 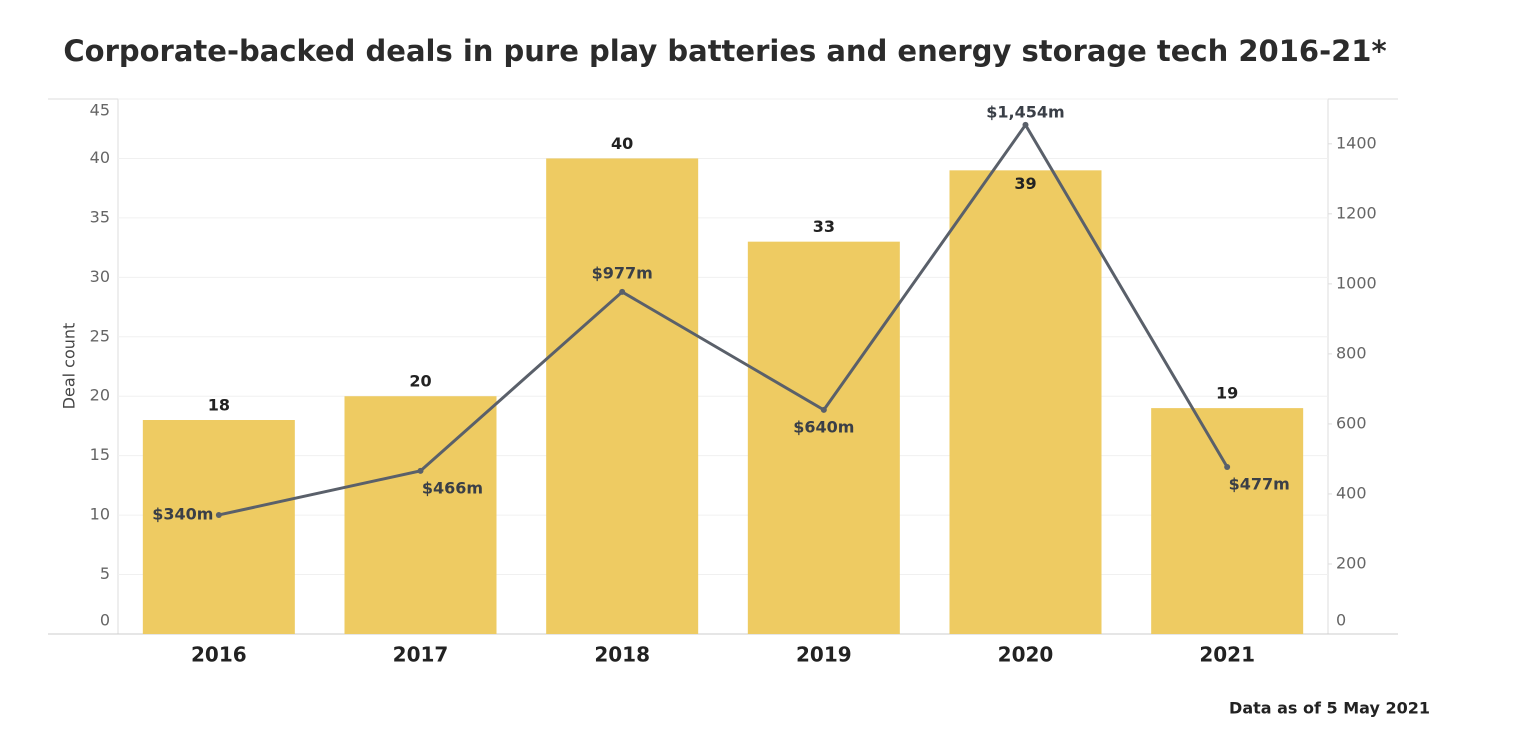 I want to click on y-tick-label: 10, so click(x=100, y=514).